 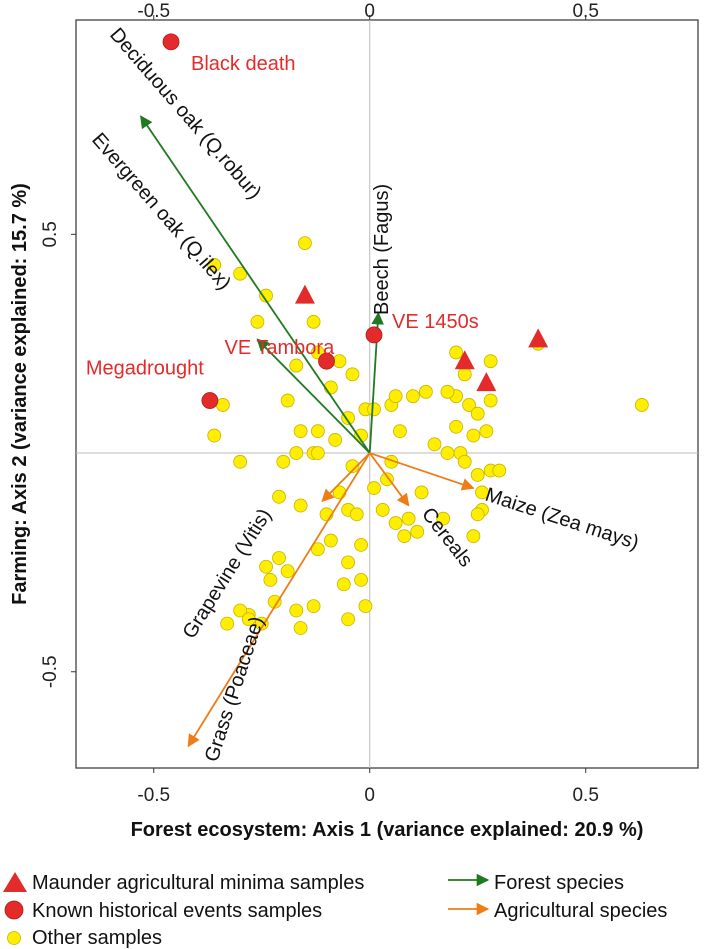 I want to click on legend-label-forest: Forest species, so click(x=559, y=883).